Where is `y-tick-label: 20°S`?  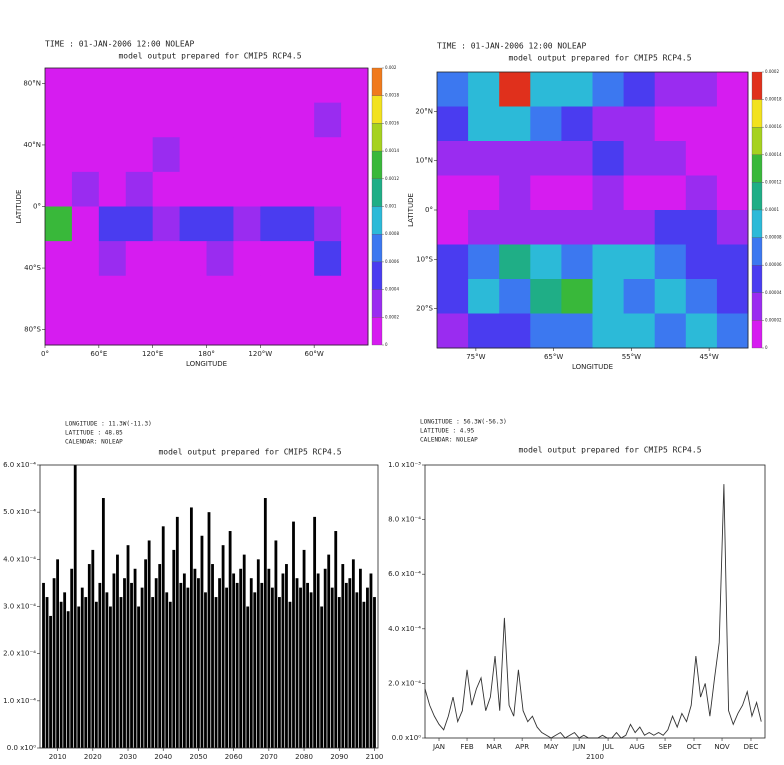 y-tick-label: 20°S is located at coordinates (424, 309).